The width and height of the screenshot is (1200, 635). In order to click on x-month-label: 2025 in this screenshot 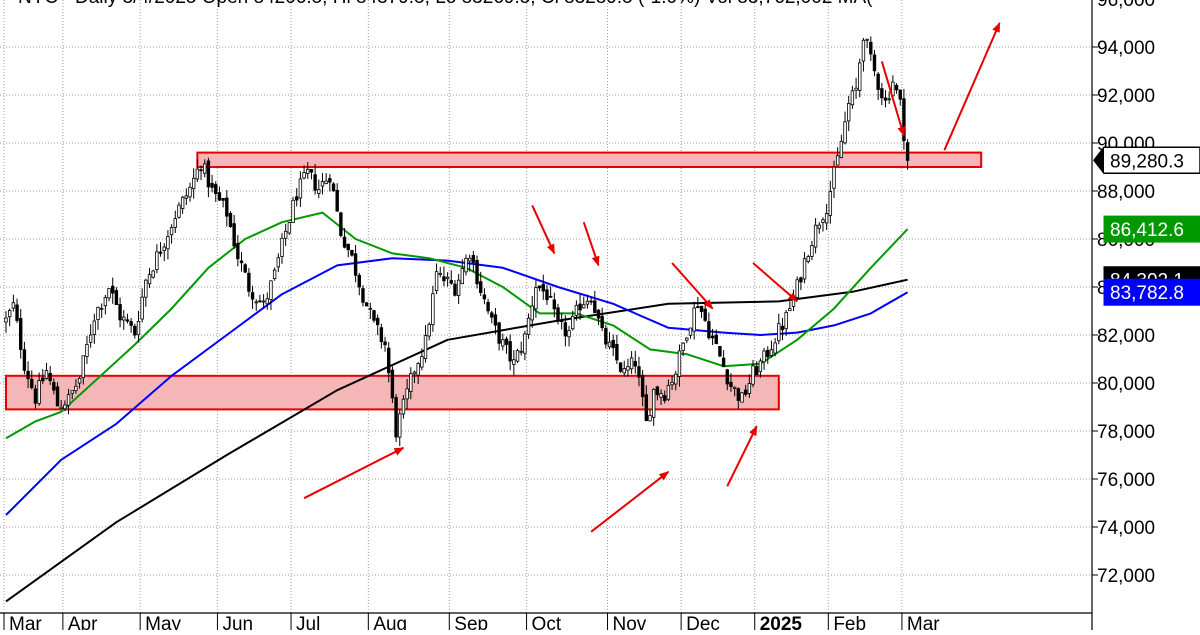, I will do `click(781, 622)`.